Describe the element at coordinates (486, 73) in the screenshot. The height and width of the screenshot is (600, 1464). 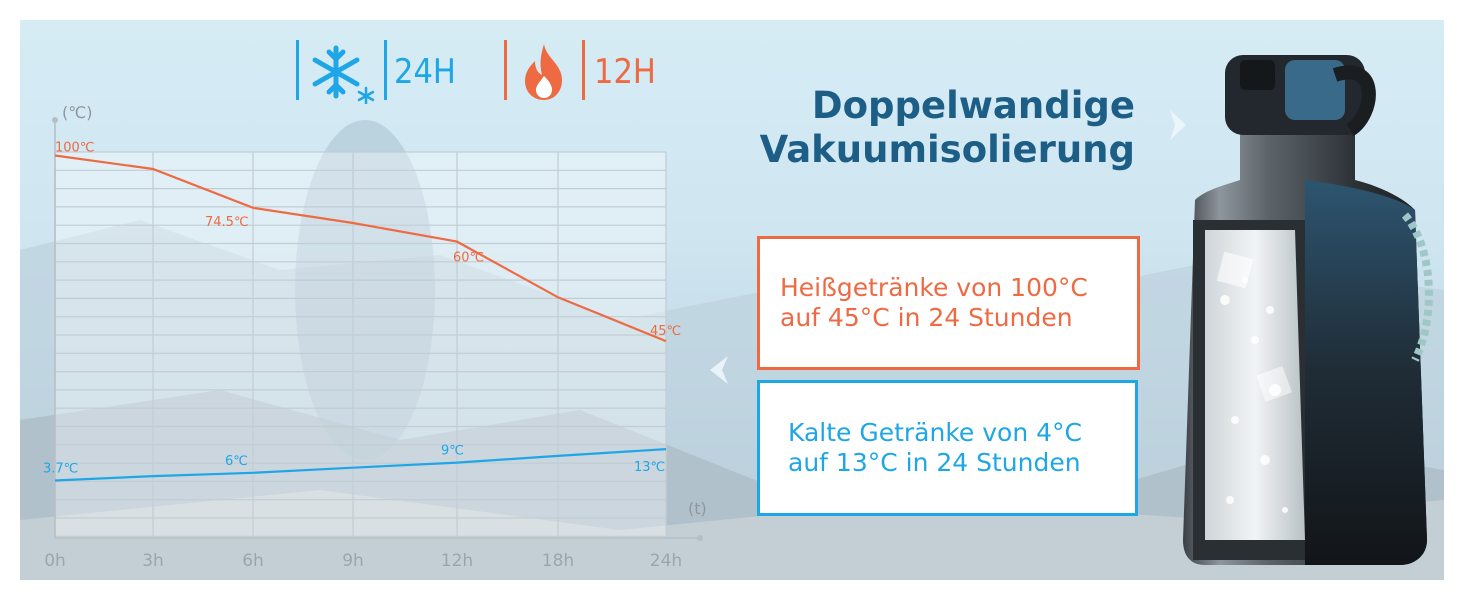
I see `duration-badges: 24H 12H` at that location.